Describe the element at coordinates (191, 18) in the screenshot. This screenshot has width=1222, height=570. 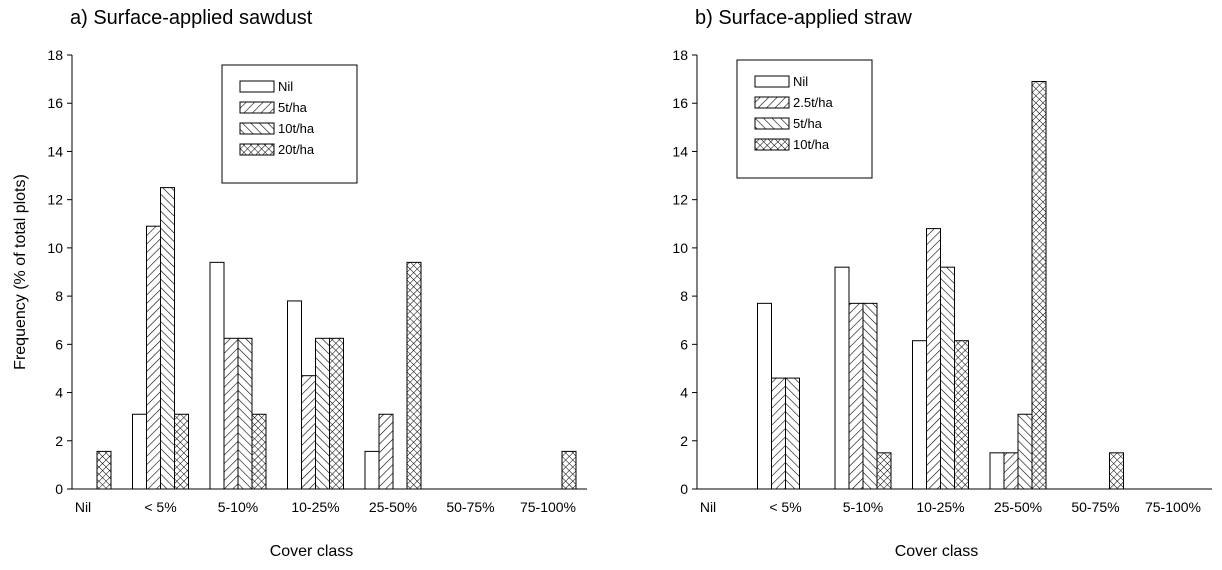
I see `chart-title: a) Surface-applied sawdust` at that location.